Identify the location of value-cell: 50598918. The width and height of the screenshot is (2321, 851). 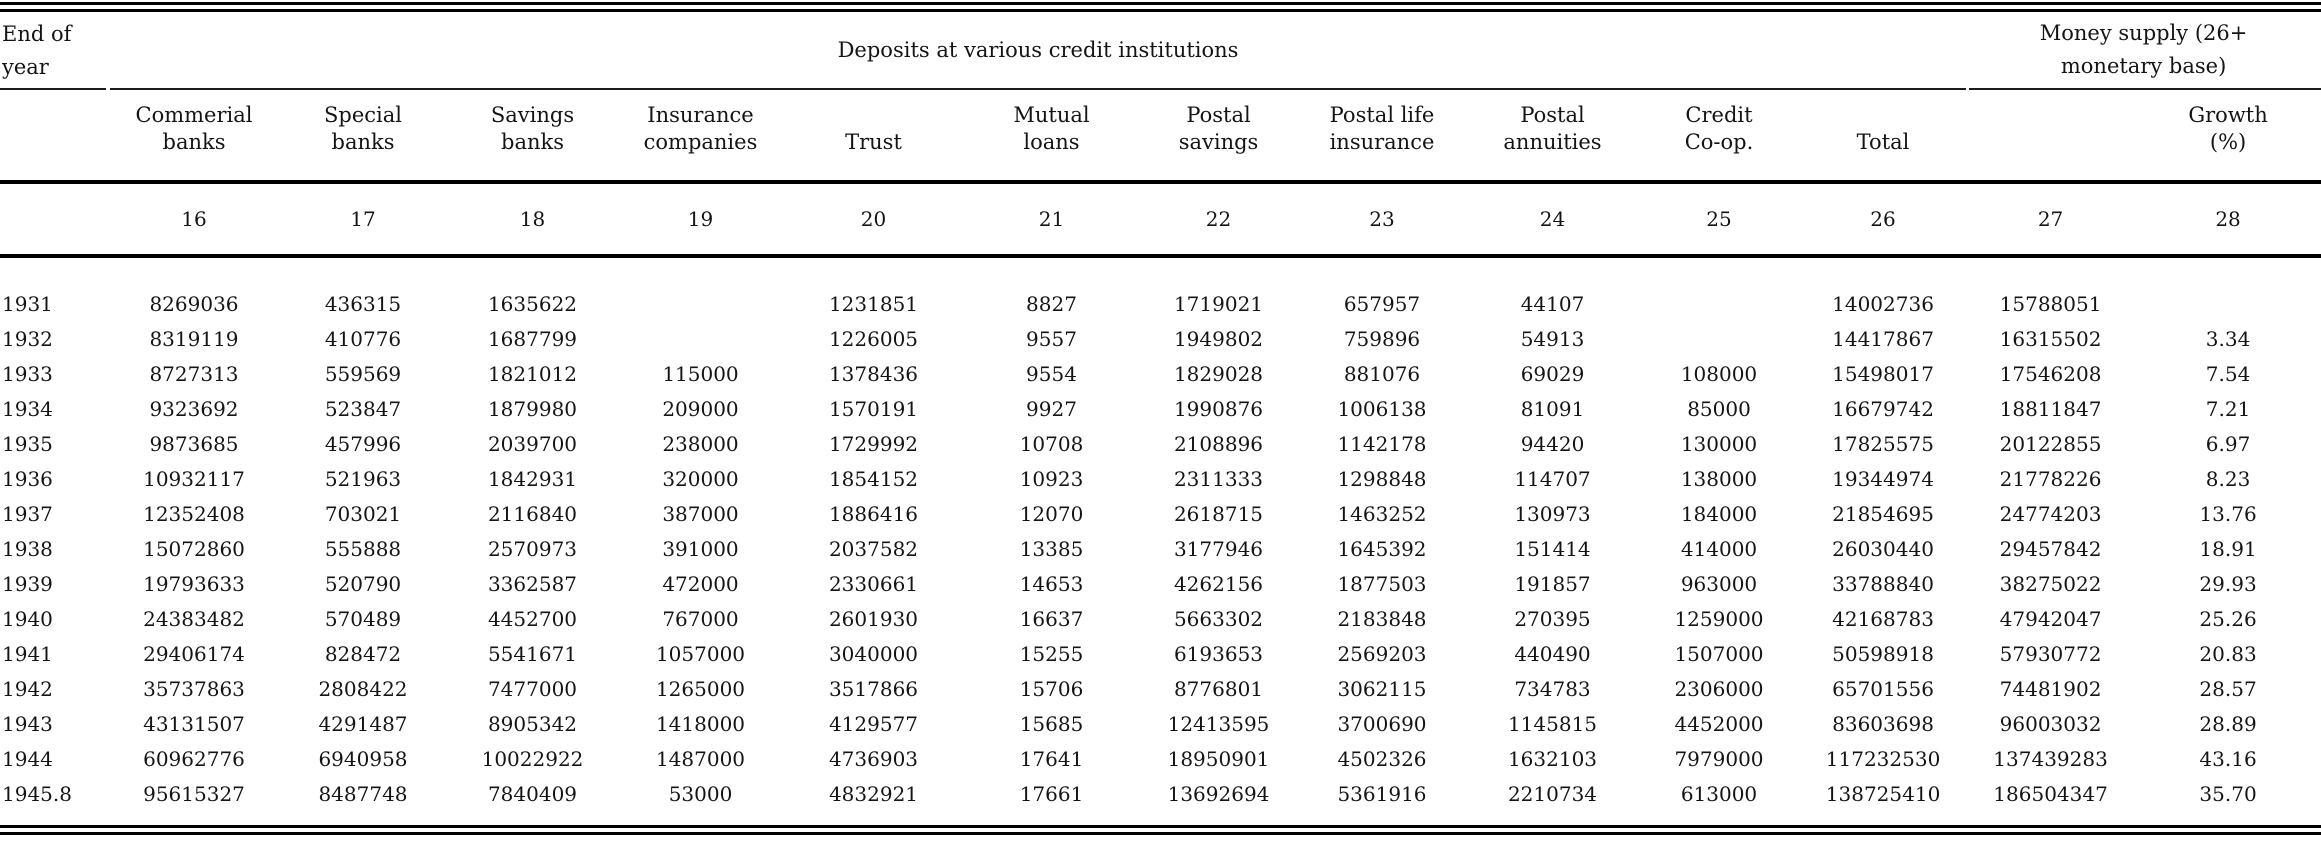
(1883, 653).